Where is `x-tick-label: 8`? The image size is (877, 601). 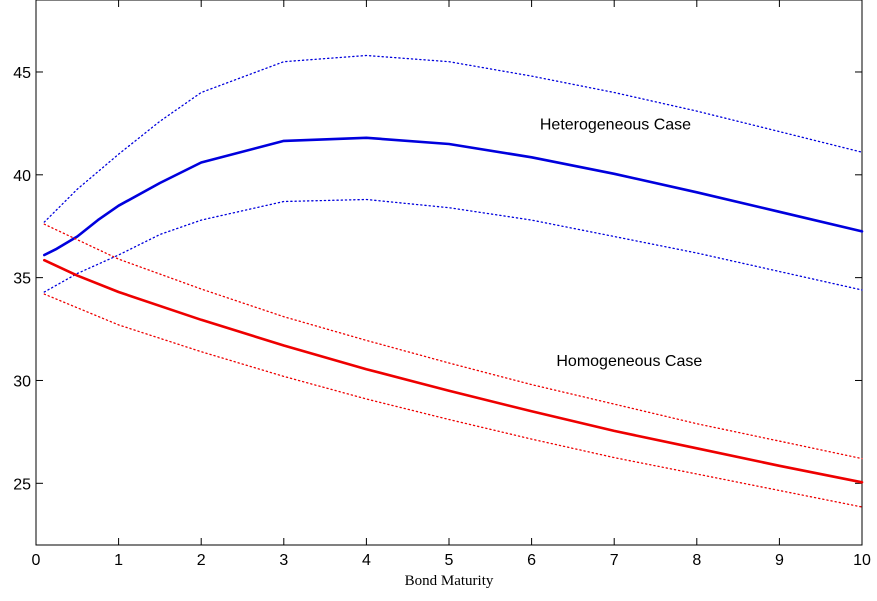 x-tick-label: 8 is located at coordinates (696, 560).